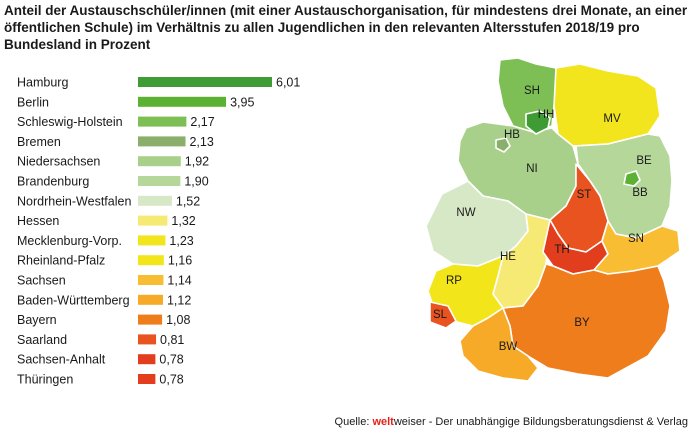 This screenshot has width=696, height=433. Describe the element at coordinates (196, 182) in the screenshot. I see `value-label: 1,90` at that location.